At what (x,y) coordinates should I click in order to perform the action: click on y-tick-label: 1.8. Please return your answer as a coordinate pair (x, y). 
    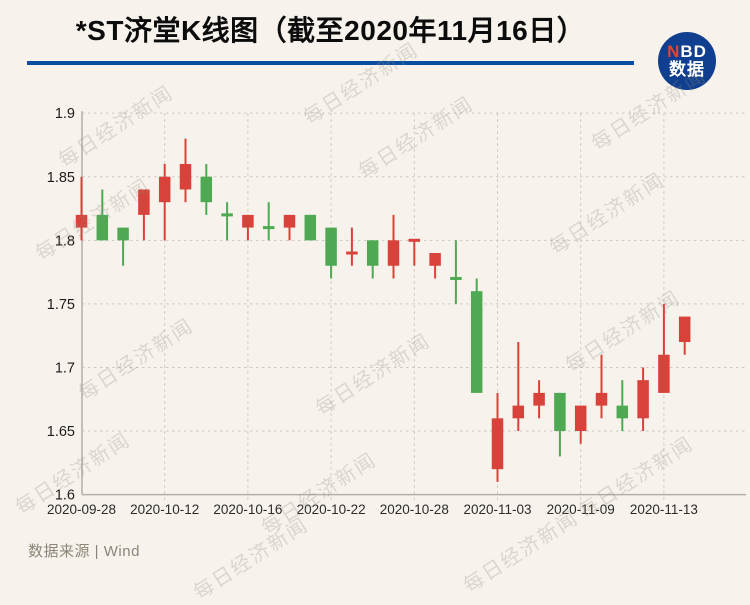
    Looking at the image, I should click on (65, 241).